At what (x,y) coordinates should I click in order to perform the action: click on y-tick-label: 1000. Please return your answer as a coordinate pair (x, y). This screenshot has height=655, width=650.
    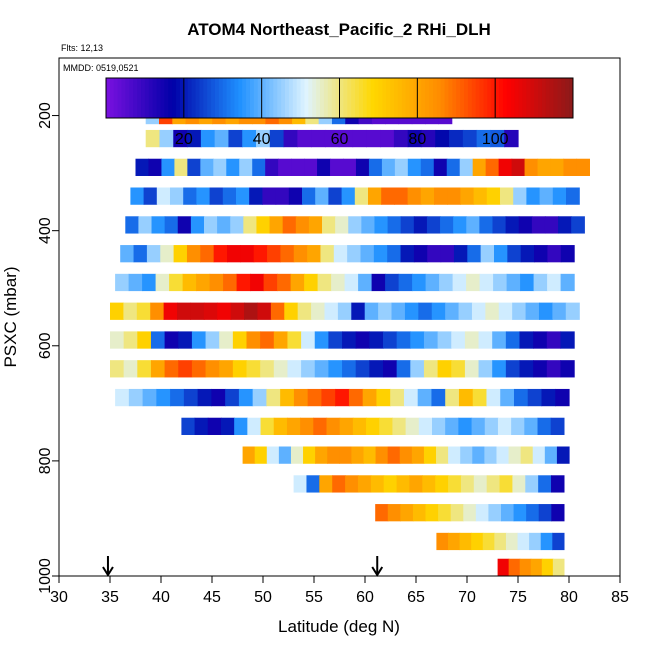
    Looking at the image, I should click on (45, 576).